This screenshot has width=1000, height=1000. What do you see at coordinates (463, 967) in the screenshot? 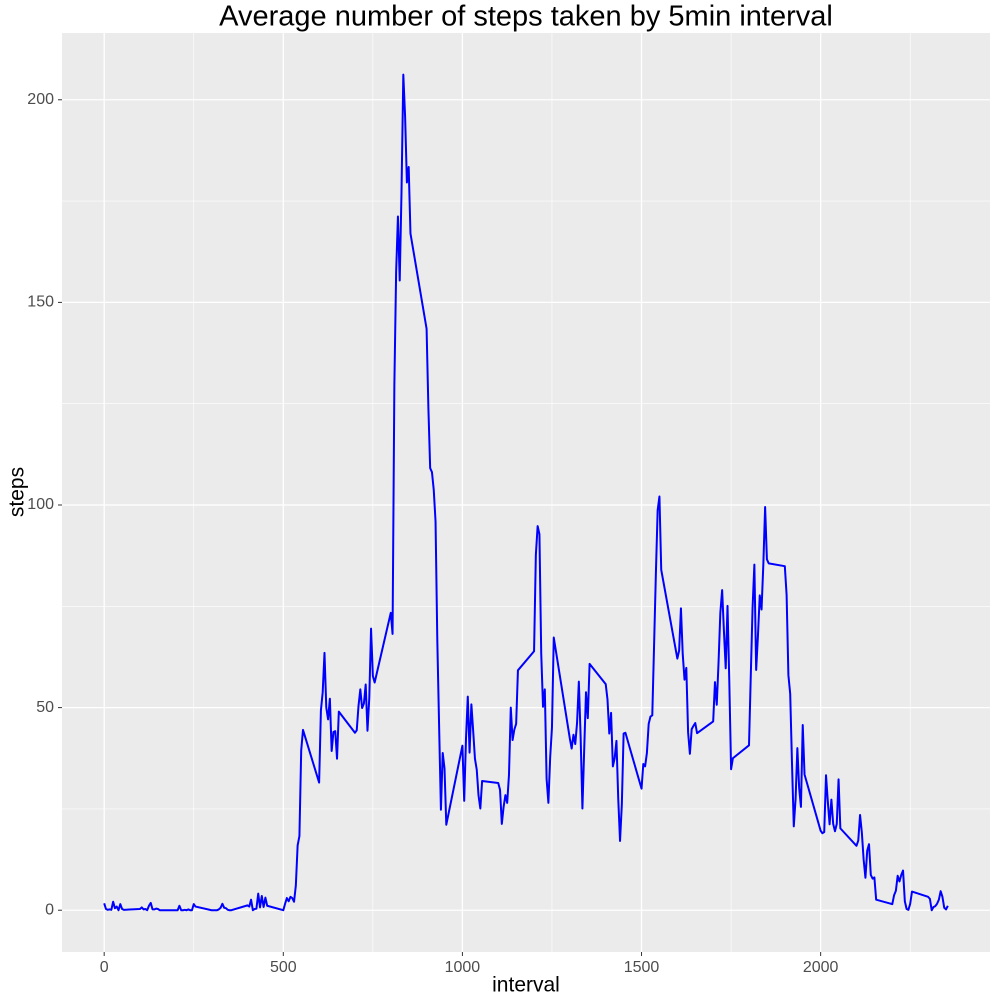
I see `x-tick-label: 1000` at bounding box center [463, 967].